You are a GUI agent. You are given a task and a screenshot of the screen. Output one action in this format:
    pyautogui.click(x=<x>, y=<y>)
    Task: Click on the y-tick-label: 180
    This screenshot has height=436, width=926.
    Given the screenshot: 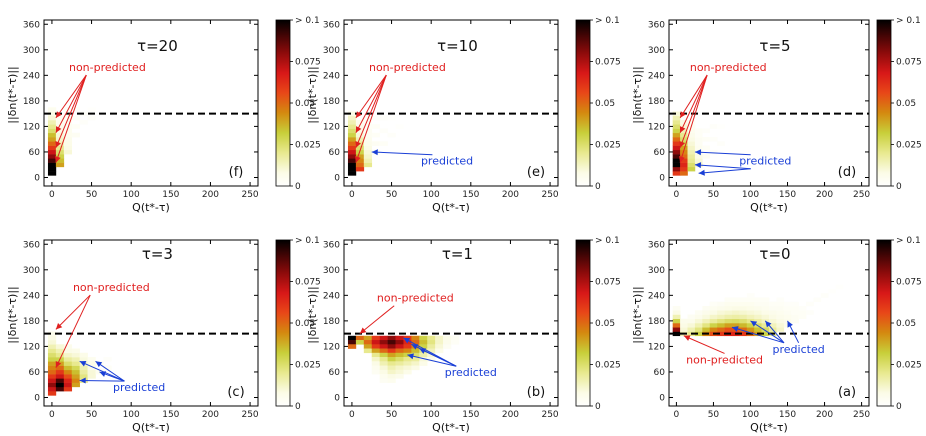 What is the action you would take?
    pyautogui.click(x=331, y=102)
    